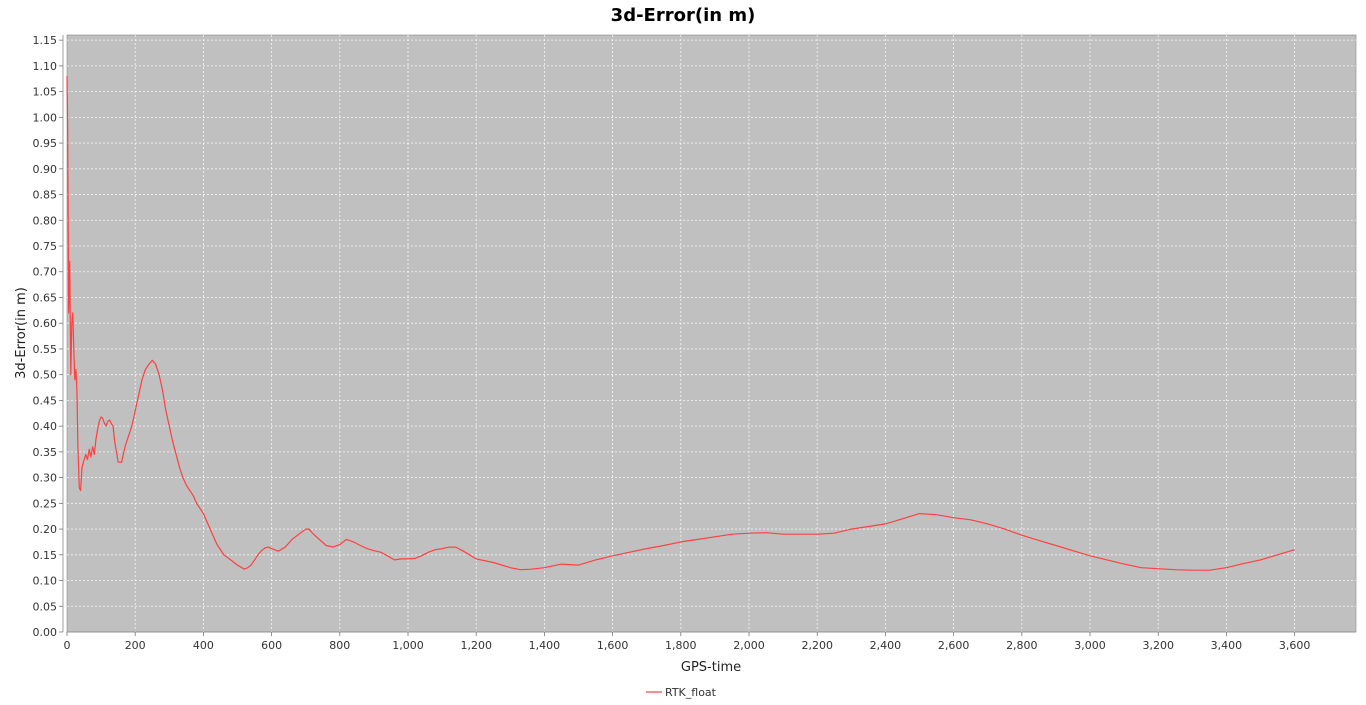 The image size is (1366, 705). Describe the element at coordinates (681, 645) in the screenshot. I see `x-tick-label: 1,800` at that location.